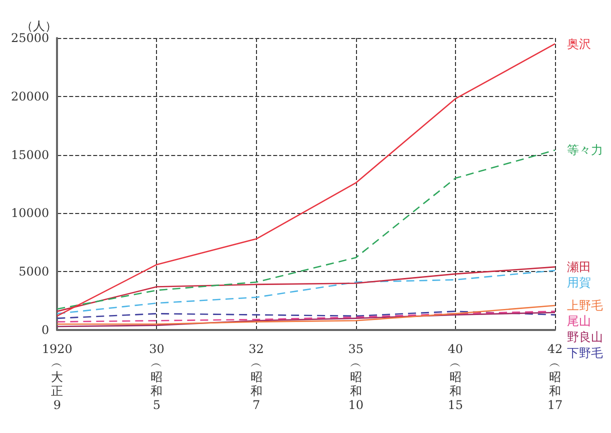  I want to click on x-tick-label: 32︵昭和7, so click(256, 377).